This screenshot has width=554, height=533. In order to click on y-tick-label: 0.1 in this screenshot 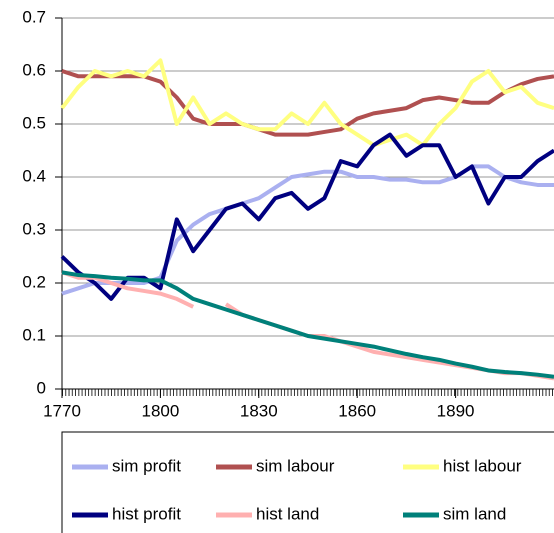, I will do `click(34, 334)`.